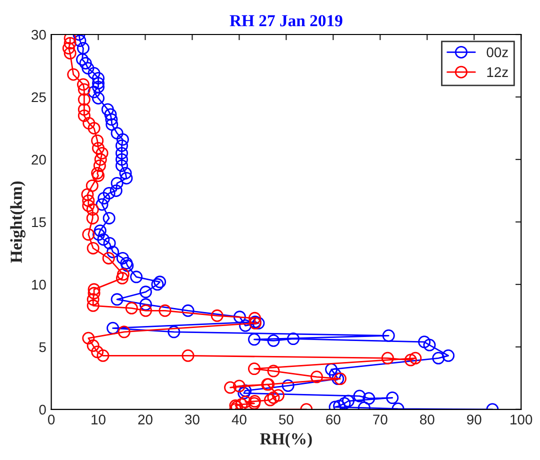 Image resolution: width=540 pixels, height=460 pixels. I want to click on y-tick-label: 5, so click(42, 347).